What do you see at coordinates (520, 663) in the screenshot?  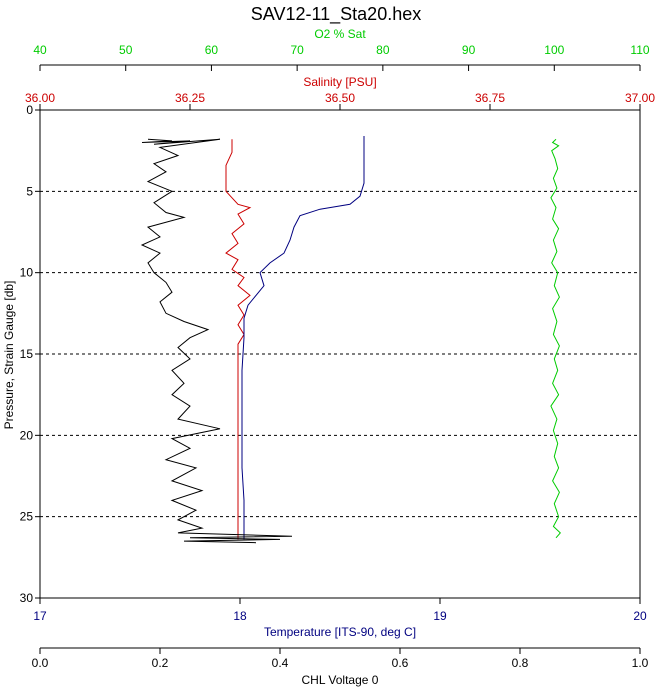 I see `chl-tick-label: 0.8` at bounding box center [520, 663].